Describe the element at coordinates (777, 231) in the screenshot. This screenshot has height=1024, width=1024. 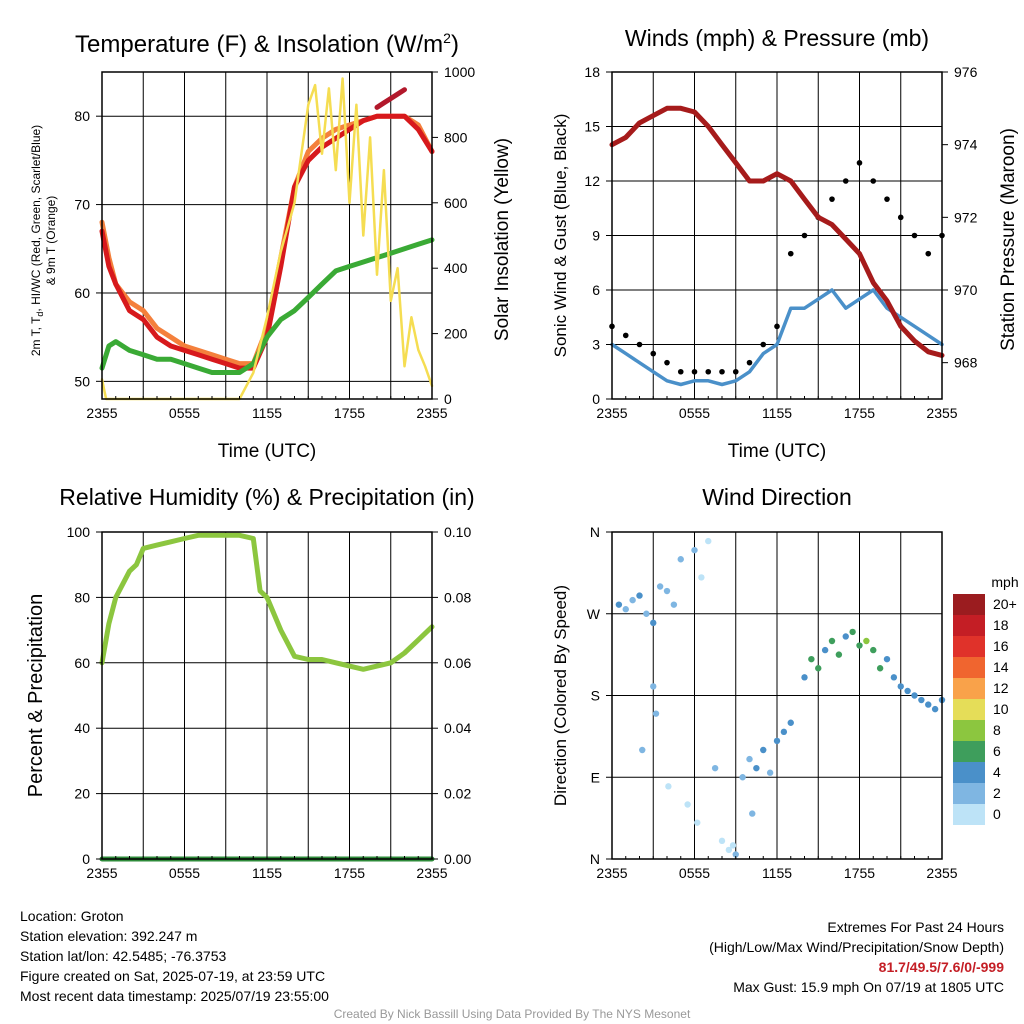
I see `series-pressure` at that location.